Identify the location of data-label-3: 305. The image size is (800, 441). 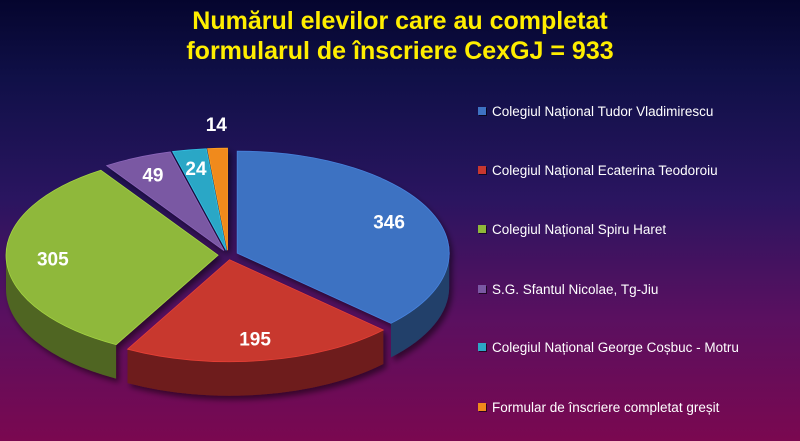
(53, 260).